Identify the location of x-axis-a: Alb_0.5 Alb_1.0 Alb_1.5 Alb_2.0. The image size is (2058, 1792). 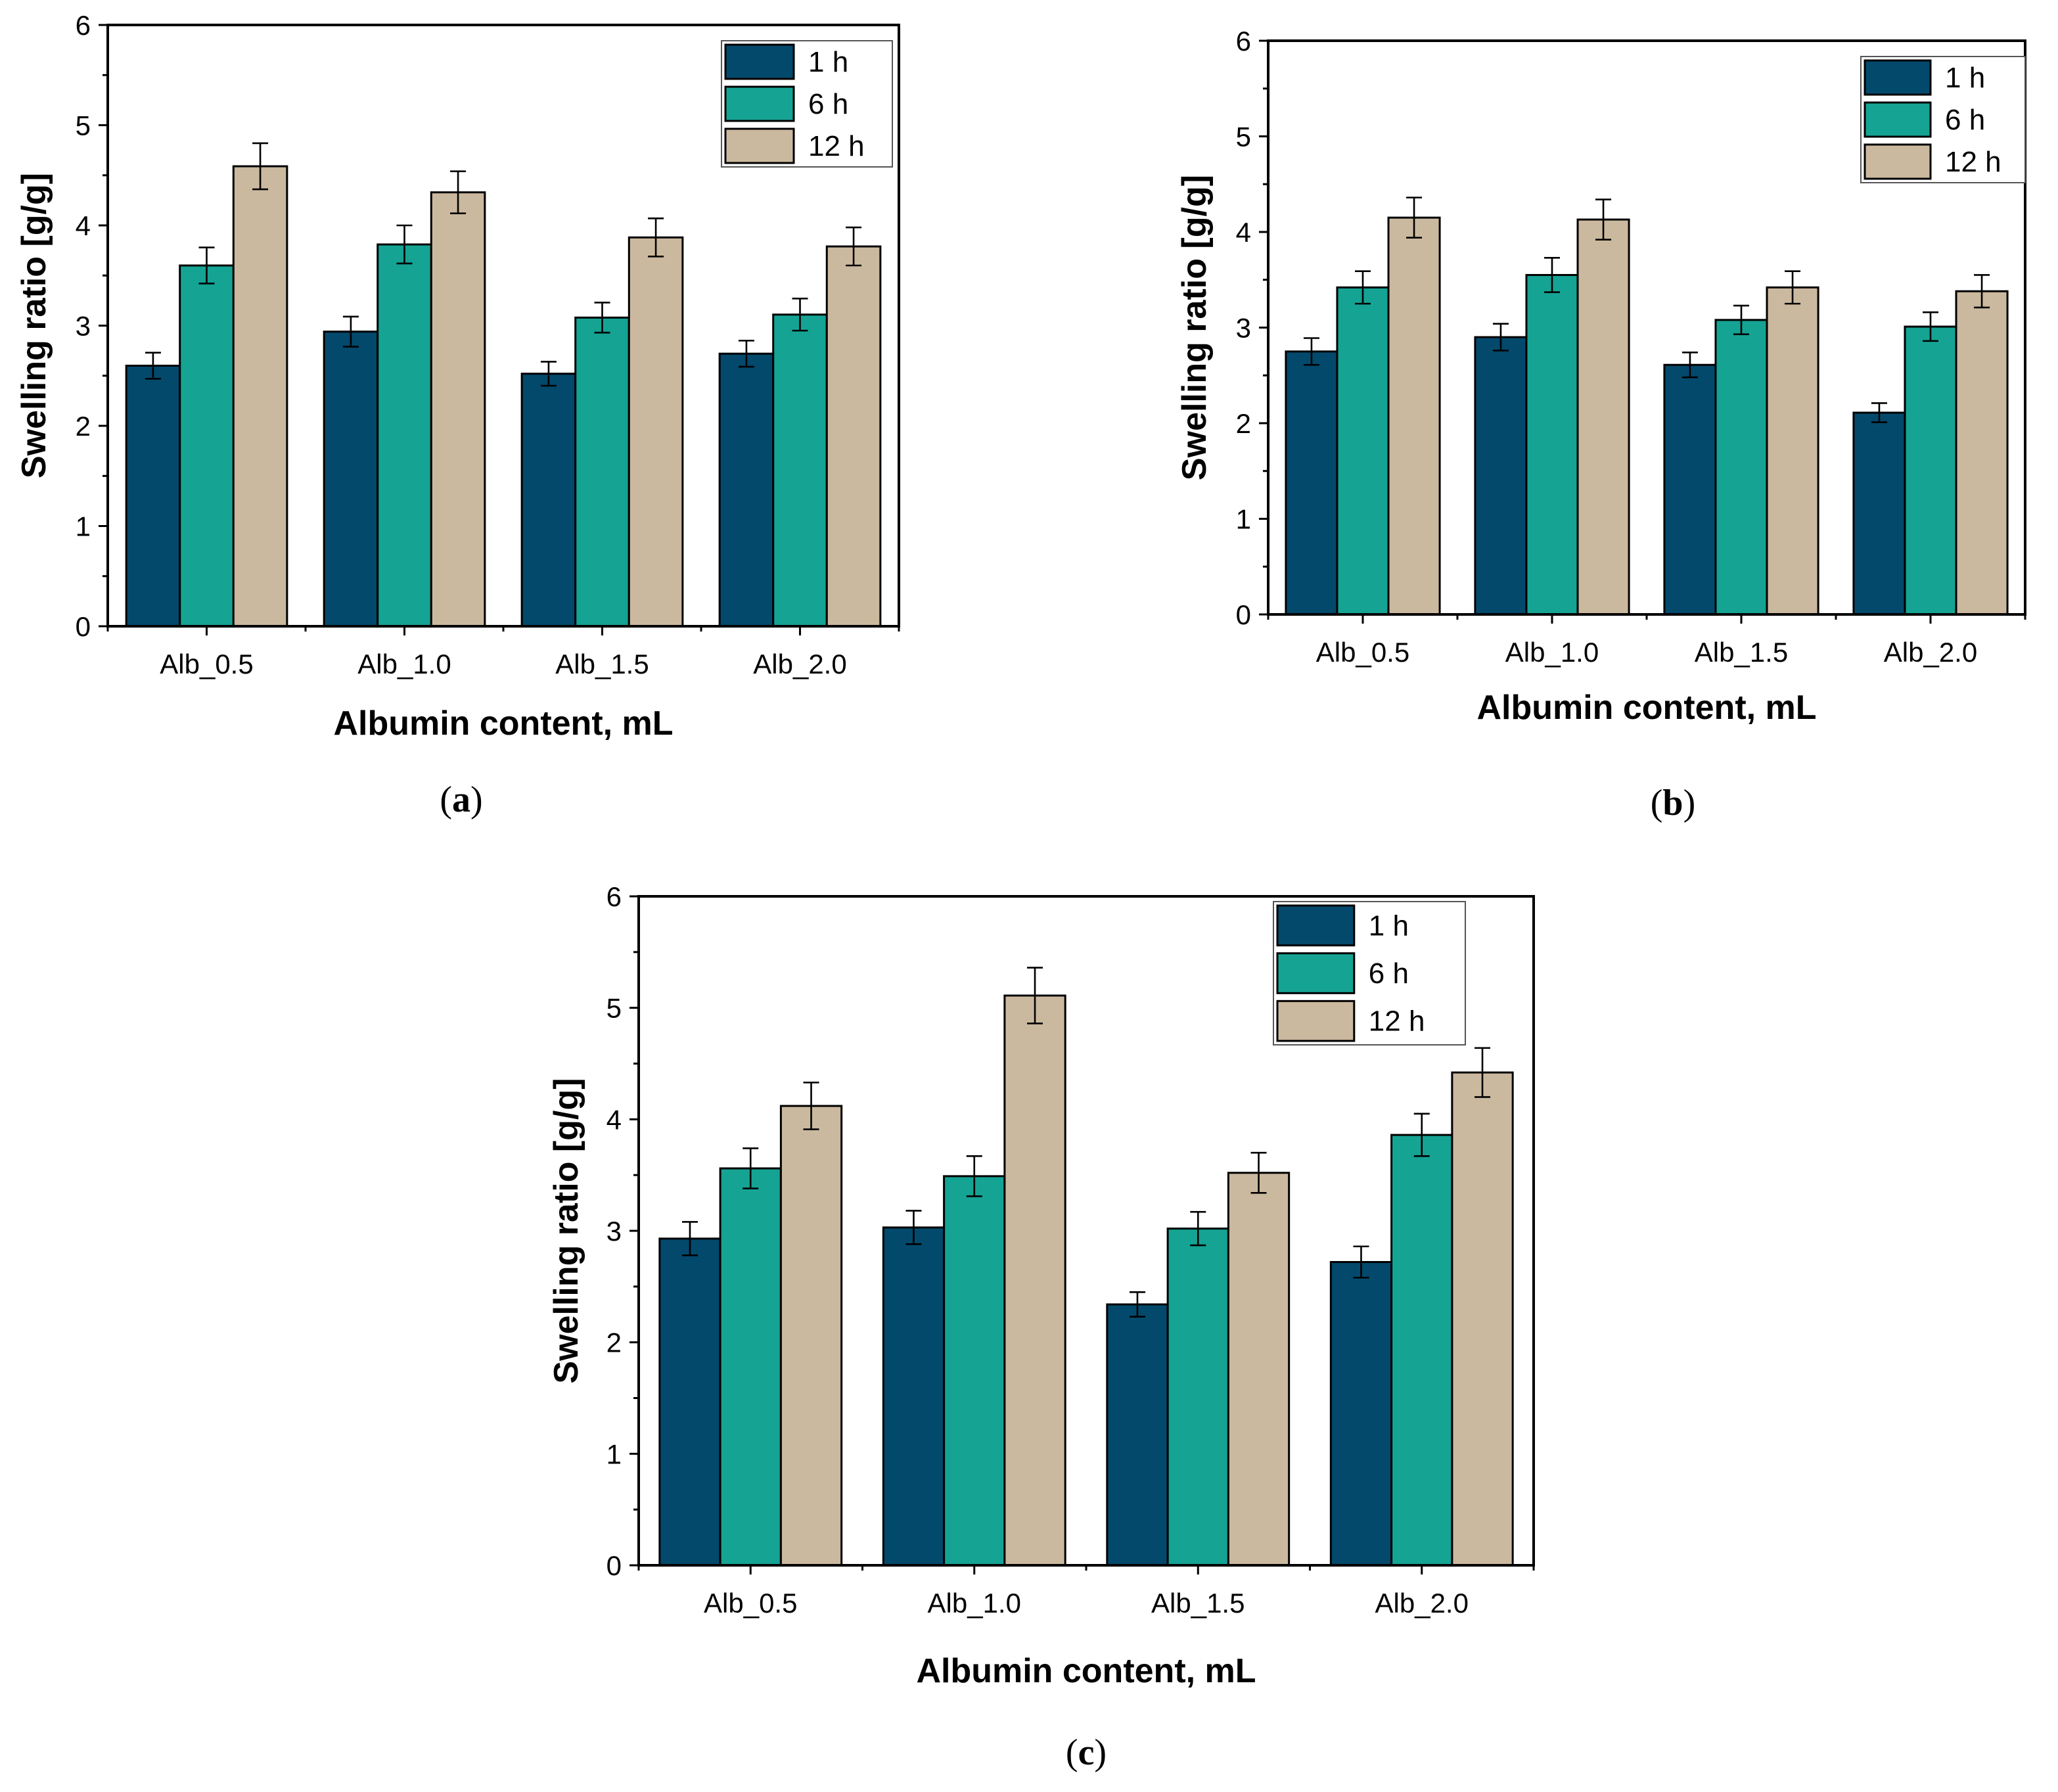
(503, 652).